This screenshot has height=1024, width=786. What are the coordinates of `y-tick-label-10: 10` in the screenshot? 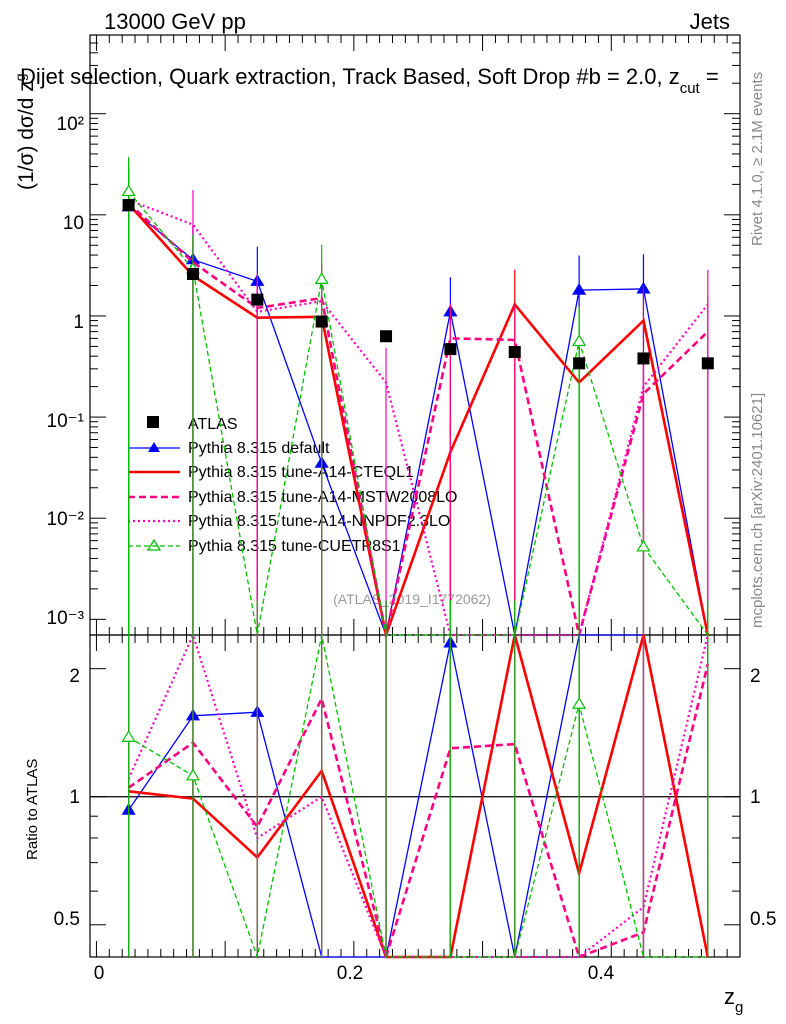 It's located at (73, 223).